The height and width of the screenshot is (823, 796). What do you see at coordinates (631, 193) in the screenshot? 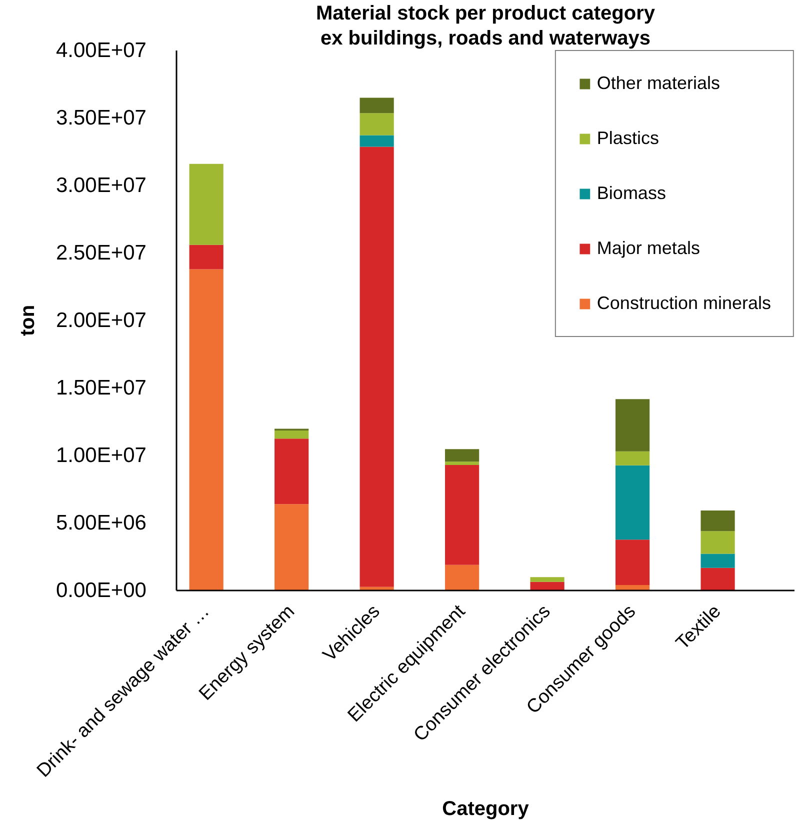
I see `legend-label: Biomass` at bounding box center [631, 193].